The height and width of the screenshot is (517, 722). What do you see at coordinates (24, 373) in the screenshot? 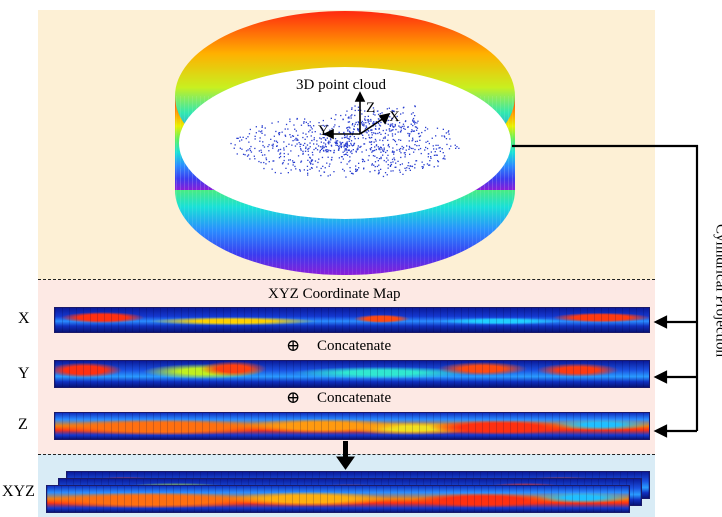
I see `row-label-y: Y` at bounding box center [24, 373].